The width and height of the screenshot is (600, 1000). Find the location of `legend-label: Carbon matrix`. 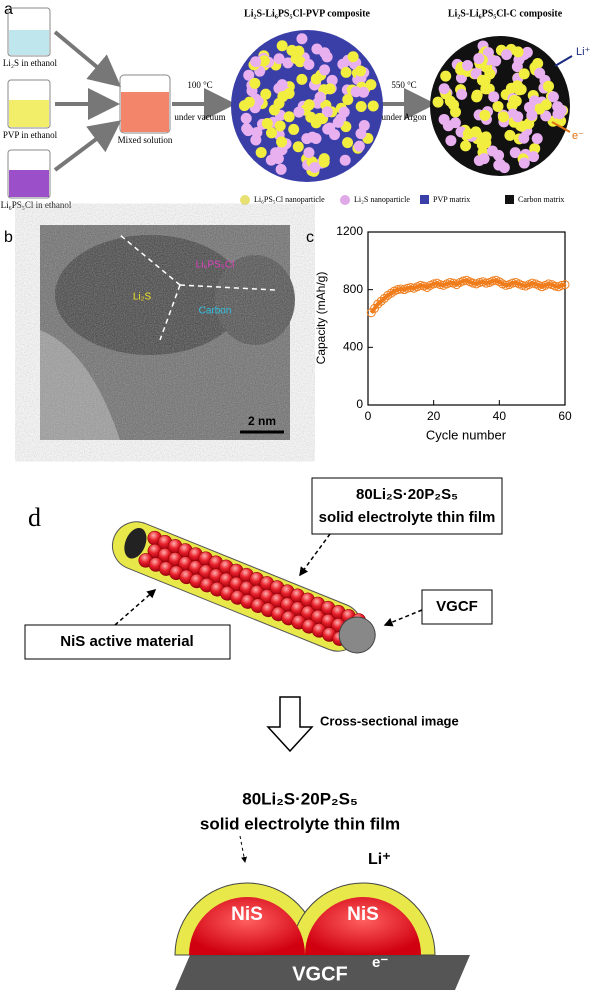

legend-label: Carbon matrix is located at coordinates (541, 199).